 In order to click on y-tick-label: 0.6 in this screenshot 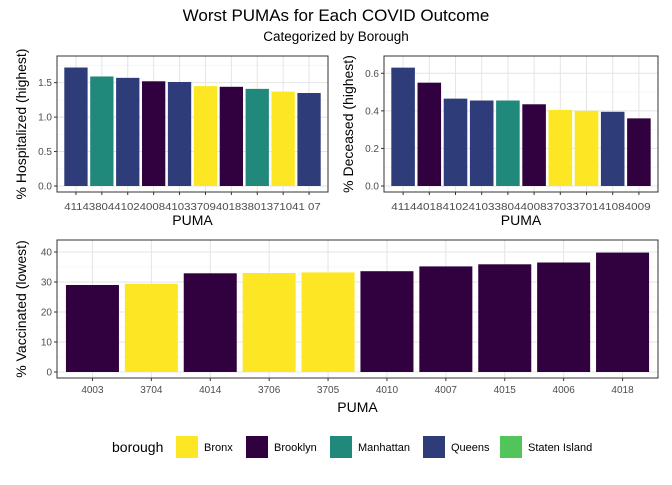, I will do `click(372, 74)`.